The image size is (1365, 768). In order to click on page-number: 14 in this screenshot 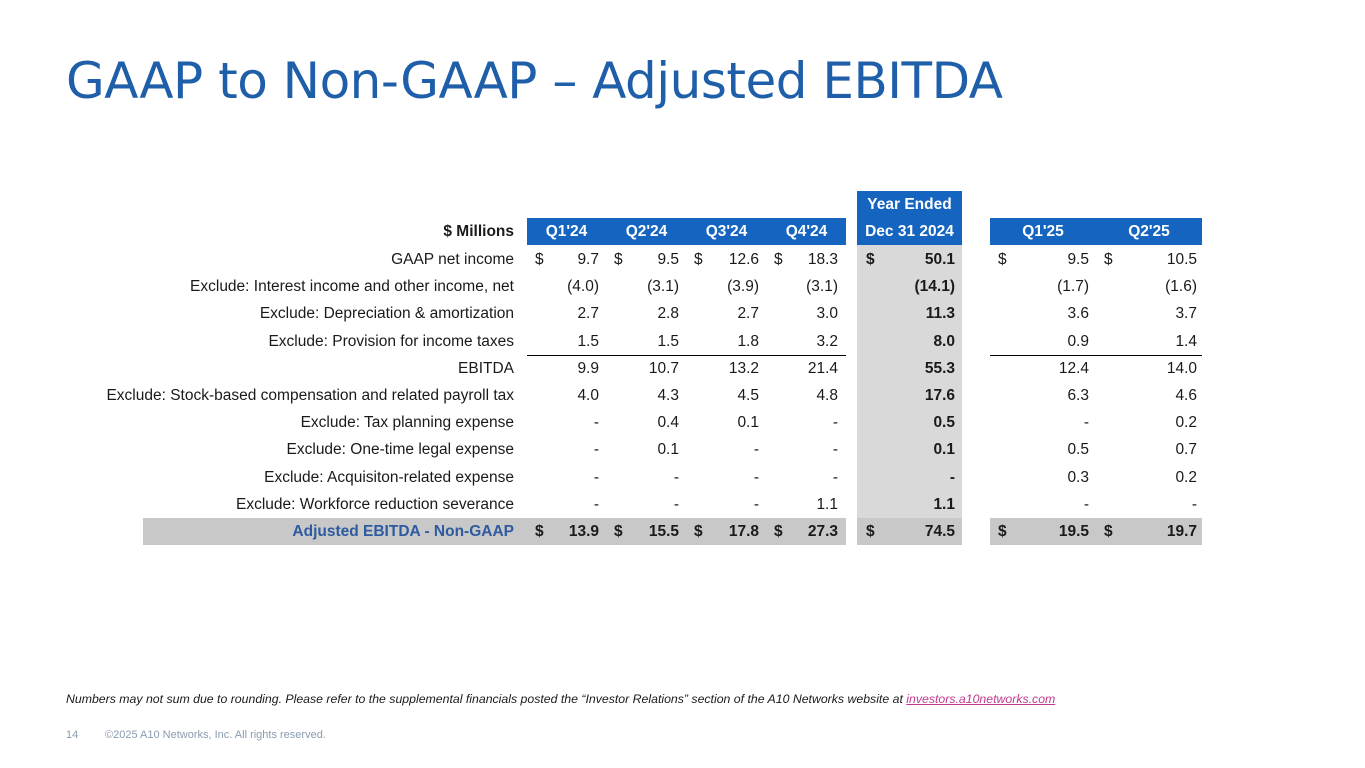, I will do `click(72, 735)`.